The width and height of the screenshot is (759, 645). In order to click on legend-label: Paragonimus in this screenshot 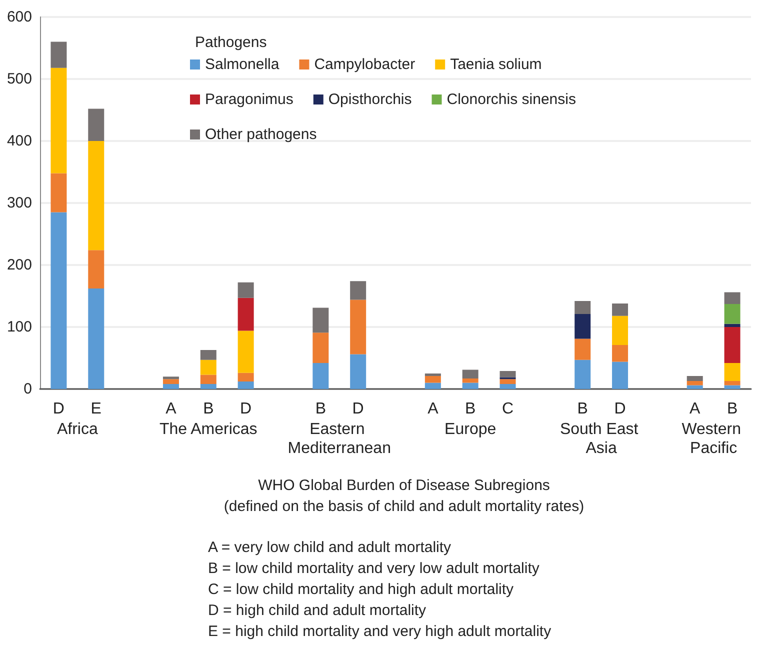, I will do `click(249, 99)`.